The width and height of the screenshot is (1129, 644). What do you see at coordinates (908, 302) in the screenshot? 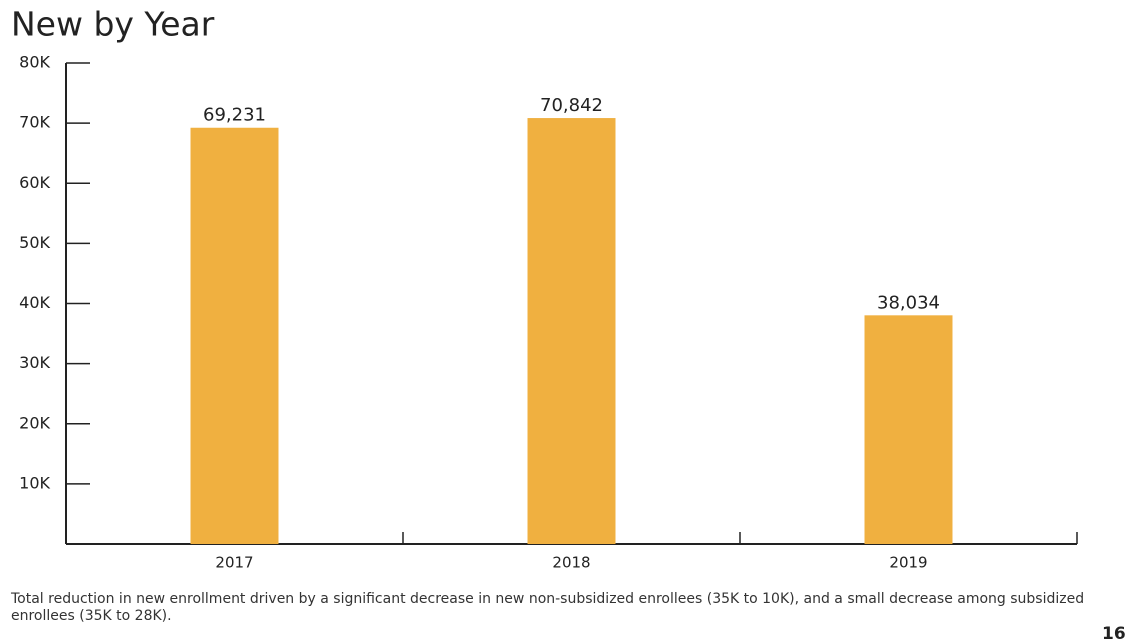
I see `value-label: 38,034` at bounding box center [908, 302].